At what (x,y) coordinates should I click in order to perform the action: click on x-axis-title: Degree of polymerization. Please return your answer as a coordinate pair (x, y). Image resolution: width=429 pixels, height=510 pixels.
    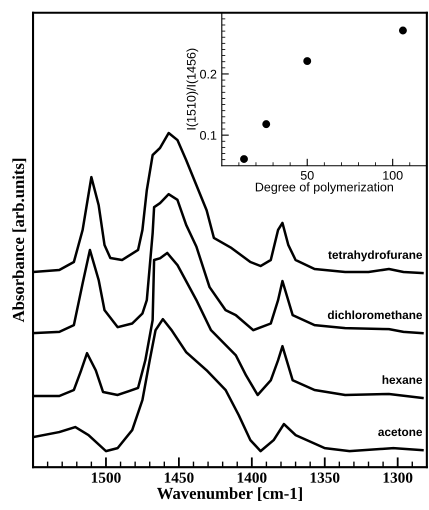
    Looking at the image, I should click on (324, 188).